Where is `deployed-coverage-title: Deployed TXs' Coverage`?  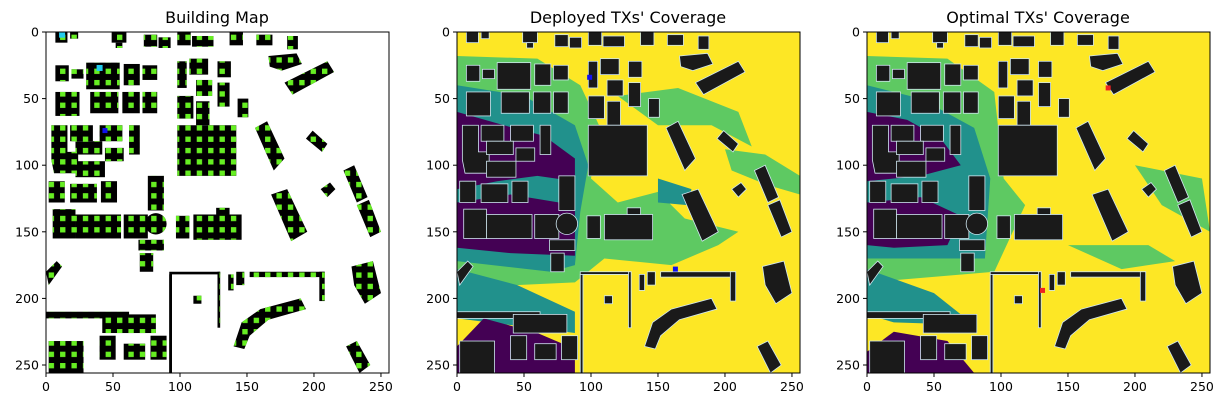
deployed-coverage-title: Deployed TXs' Coverage is located at coordinates (628, 17).